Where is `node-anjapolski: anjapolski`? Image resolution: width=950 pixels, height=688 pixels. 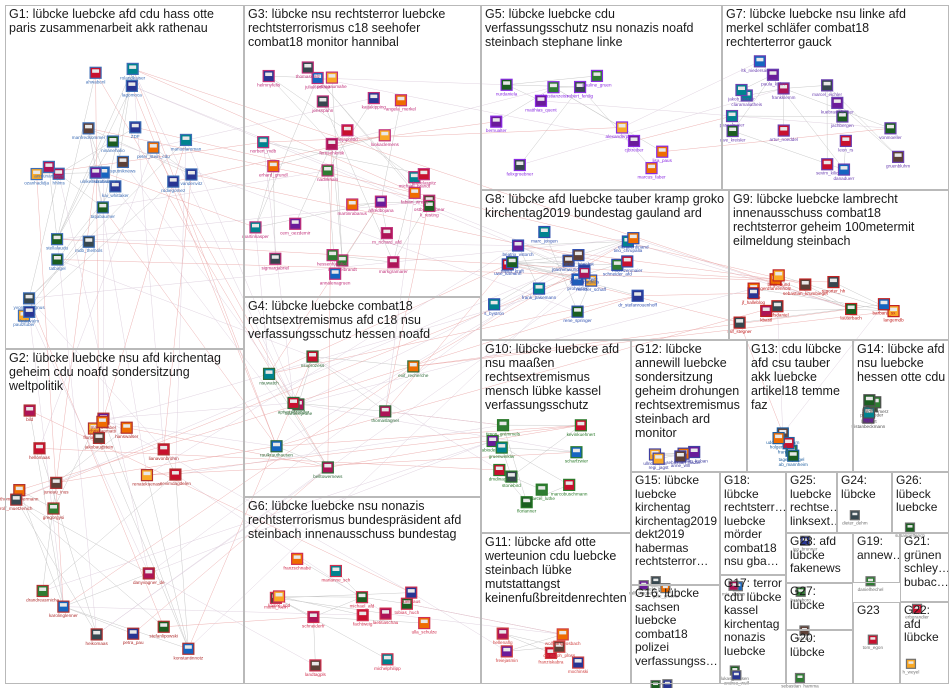
node-anjapolski: anjapolski is located at coordinates (347, 133).